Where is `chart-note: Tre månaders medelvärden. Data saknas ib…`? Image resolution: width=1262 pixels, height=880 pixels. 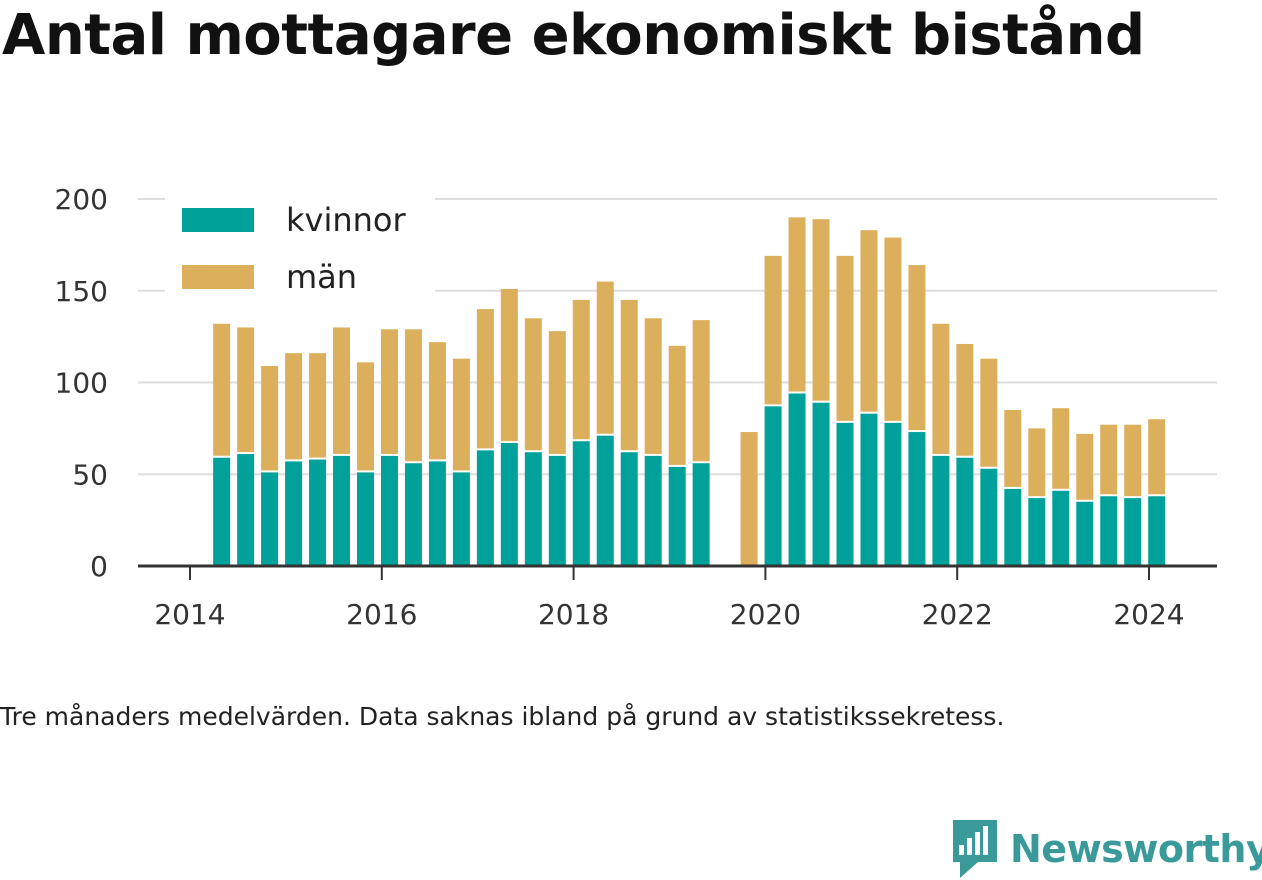
chart-note: Tre månaders medelvärden. Data saknas ib… is located at coordinates (502, 716).